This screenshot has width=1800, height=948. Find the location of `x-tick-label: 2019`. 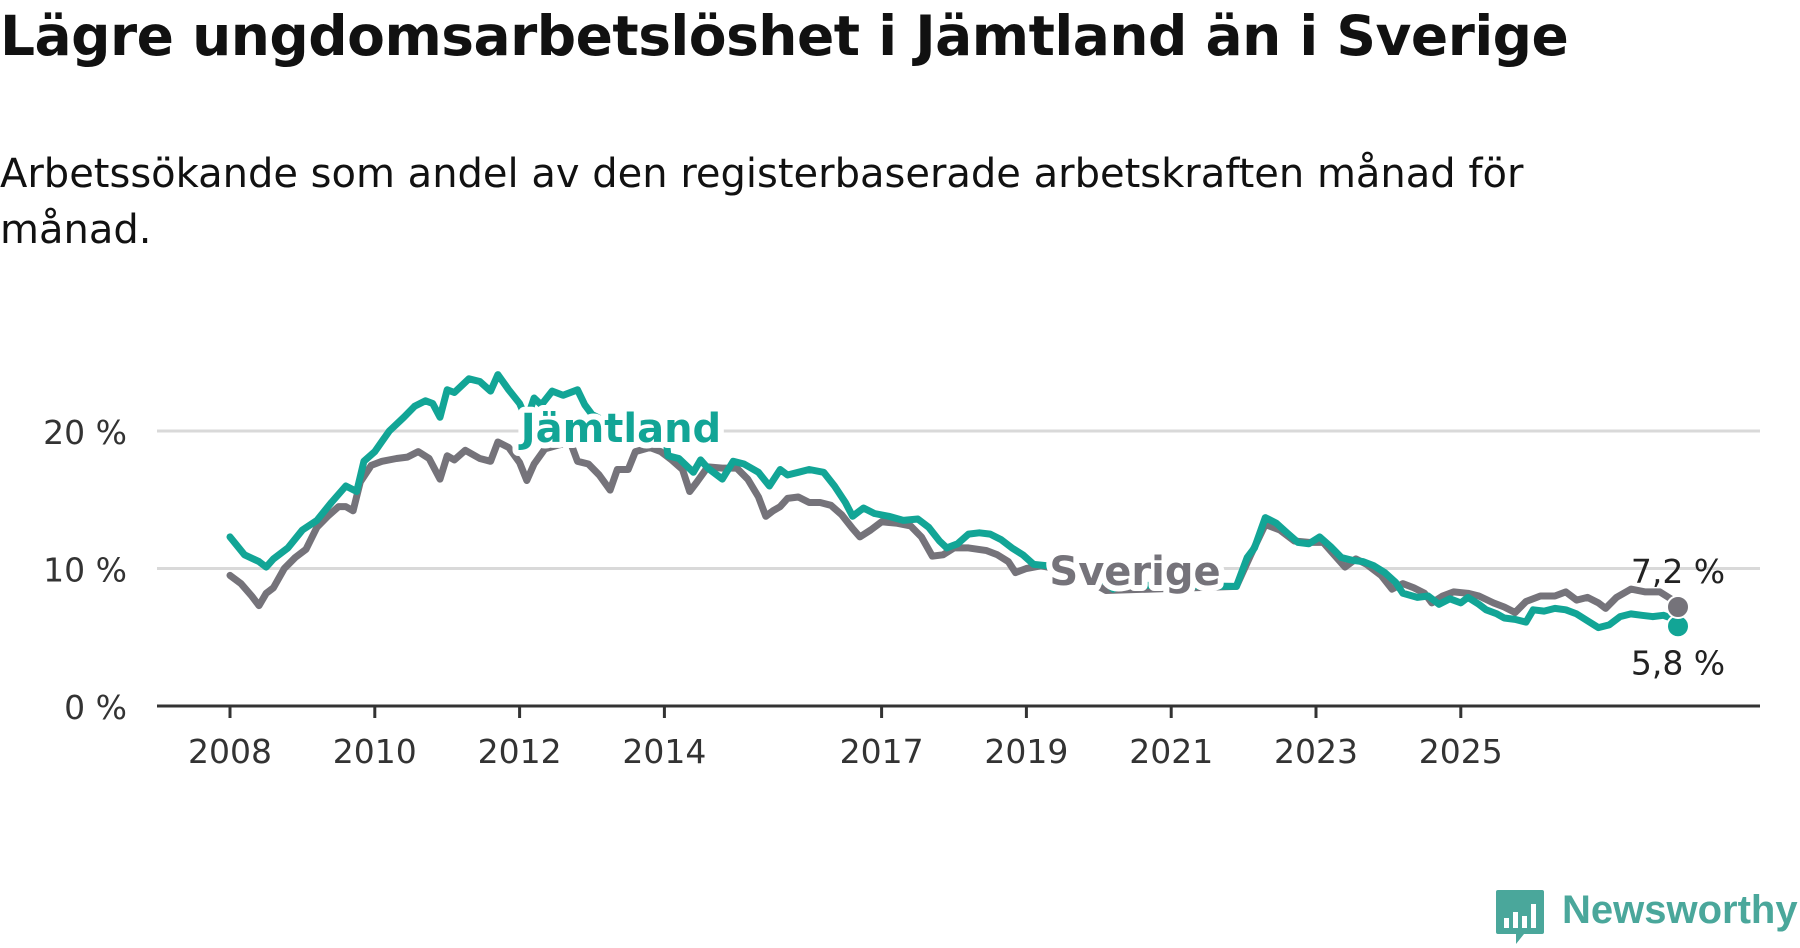

x-tick-label: 2019 is located at coordinates (1026, 751).